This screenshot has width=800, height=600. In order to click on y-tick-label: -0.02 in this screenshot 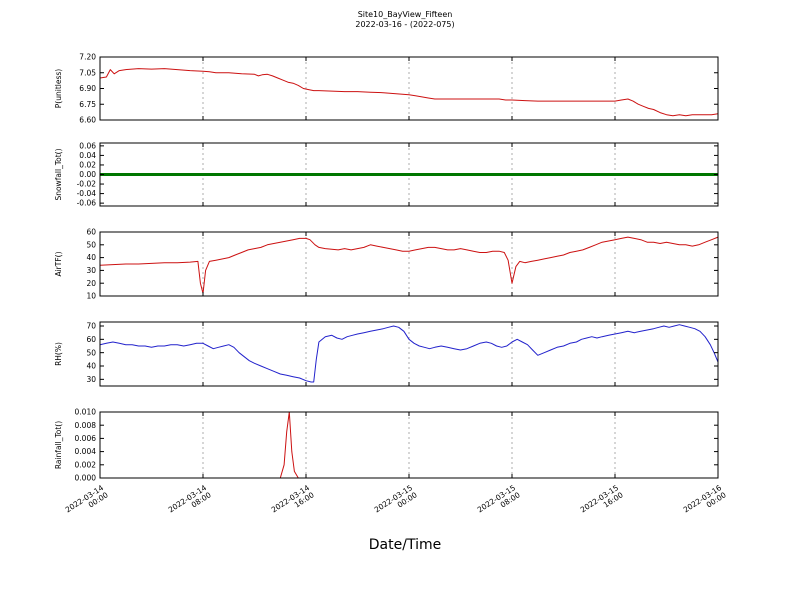, I will do `click(87, 184)`.